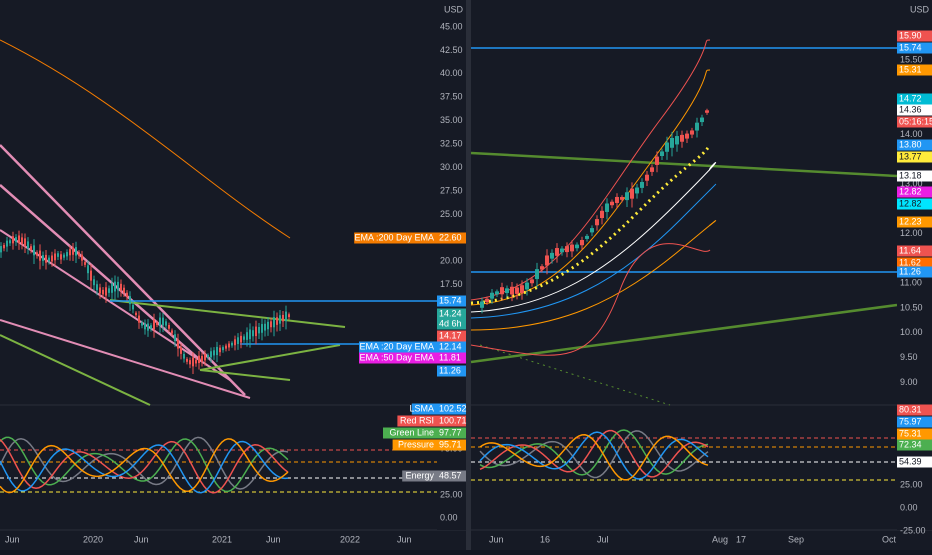 The height and width of the screenshot is (555, 932). Describe the element at coordinates (496, 539) in the screenshot. I see `time-label: Jun` at that location.